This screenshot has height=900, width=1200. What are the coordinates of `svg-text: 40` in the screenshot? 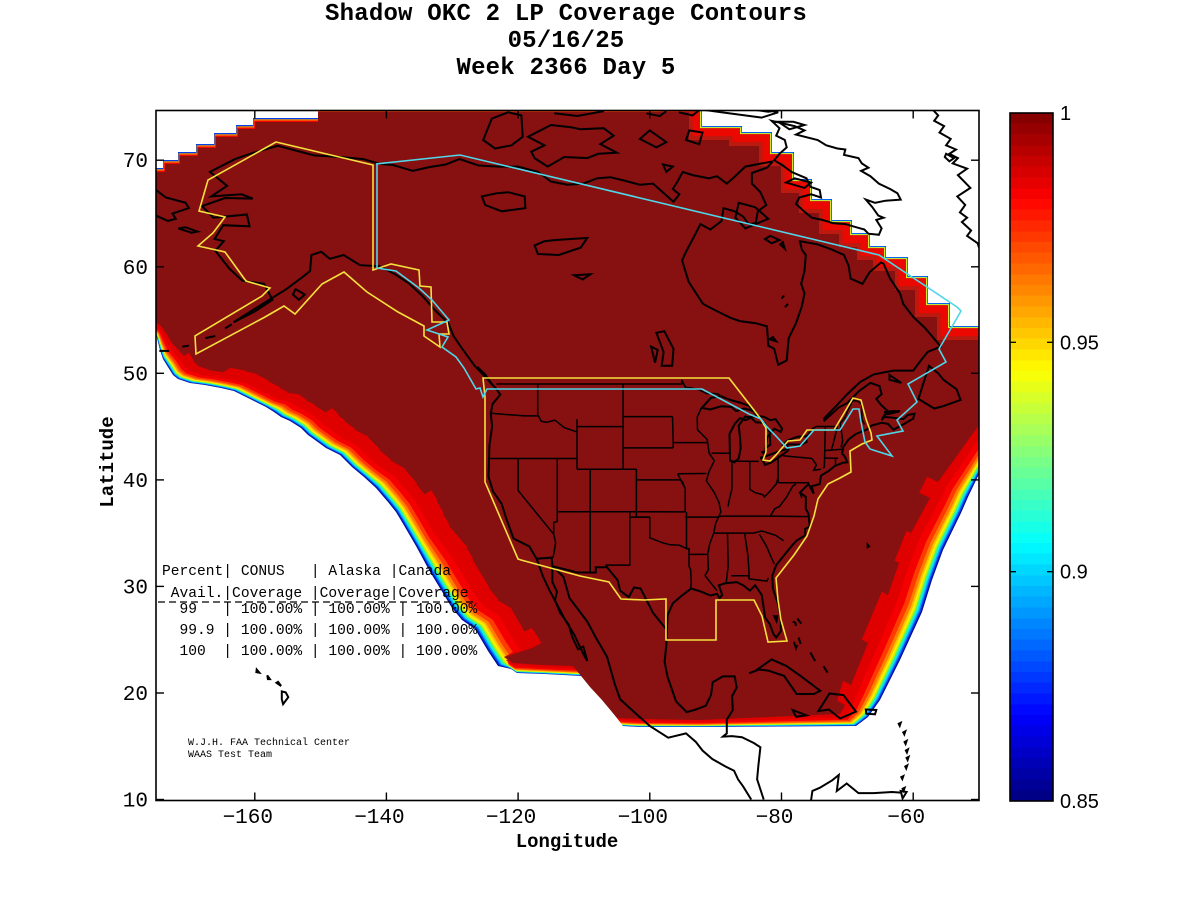 It's located at (135, 482).